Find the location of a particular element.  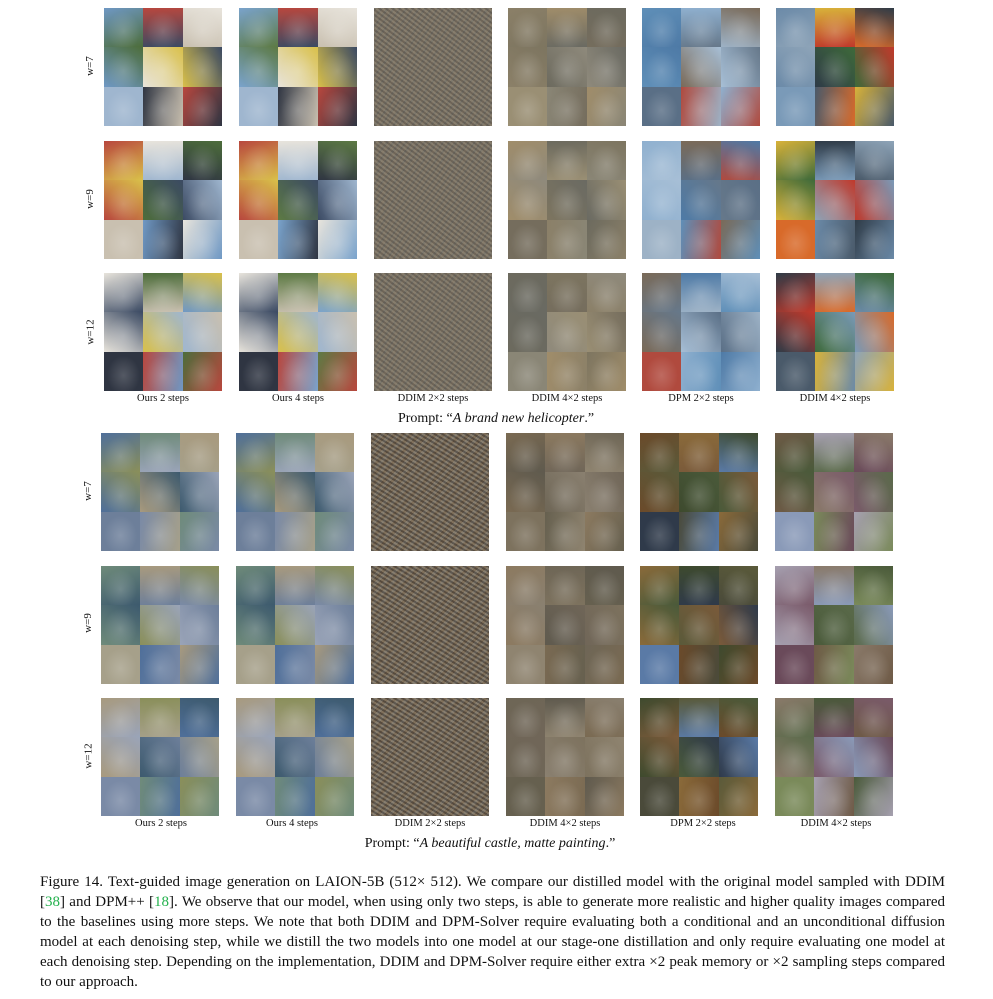

column-label: DDIM 4×2 steps is located at coordinates (836, 823).